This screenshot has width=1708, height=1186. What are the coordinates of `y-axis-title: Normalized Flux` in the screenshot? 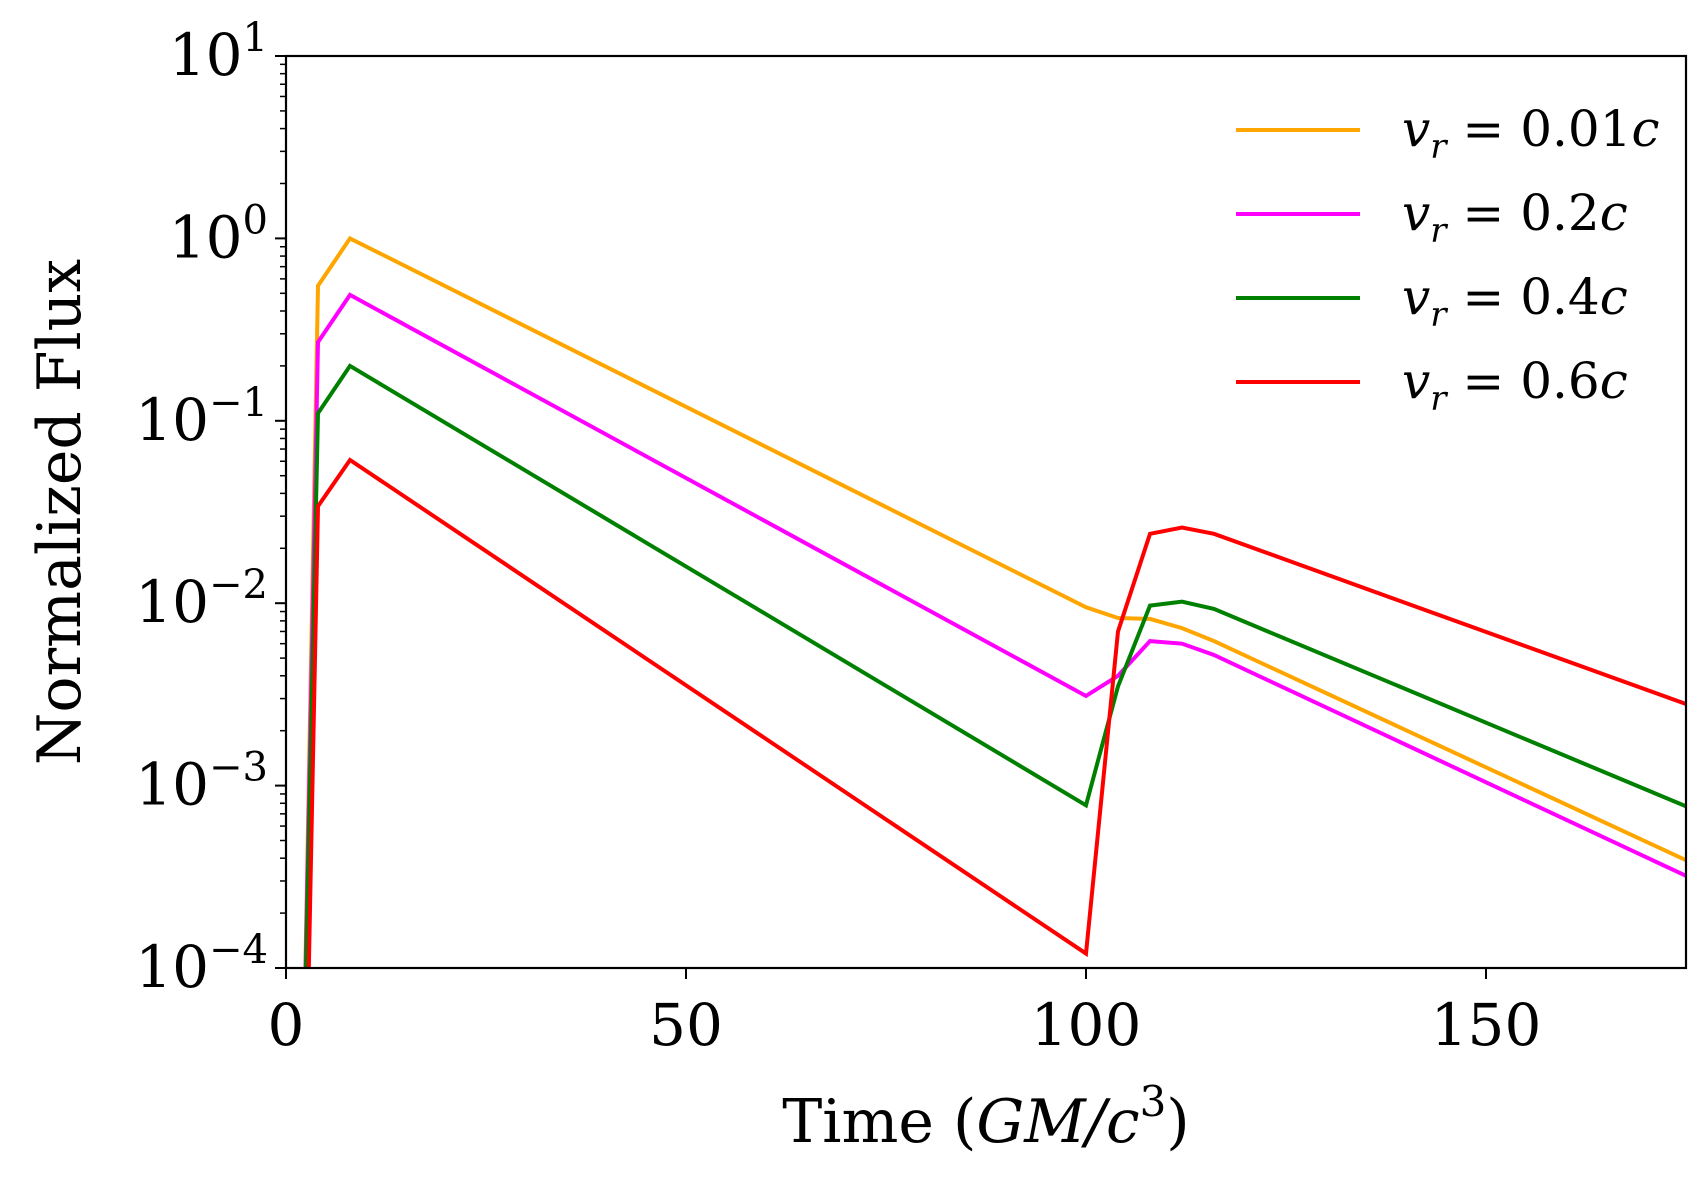 It's located at (60, 512).